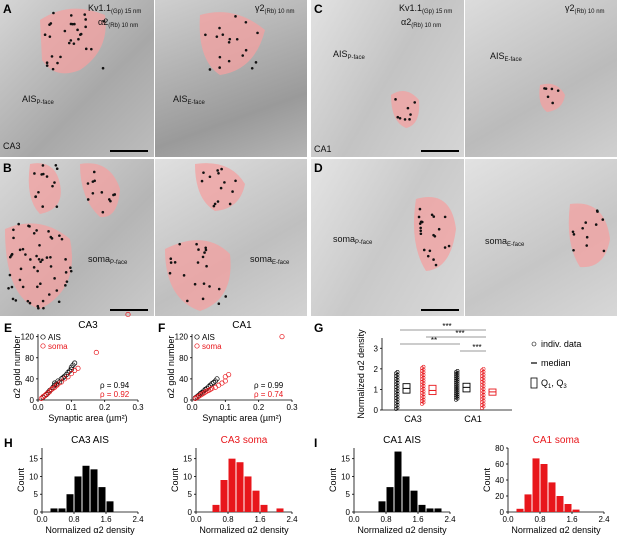 Image resolution: width=617 pixels, height=544 pixels. Describe the element at coordinates (421, 23) in the screenshot. I see `label-a2-c: α2(Rb) 10 nm` at that location.